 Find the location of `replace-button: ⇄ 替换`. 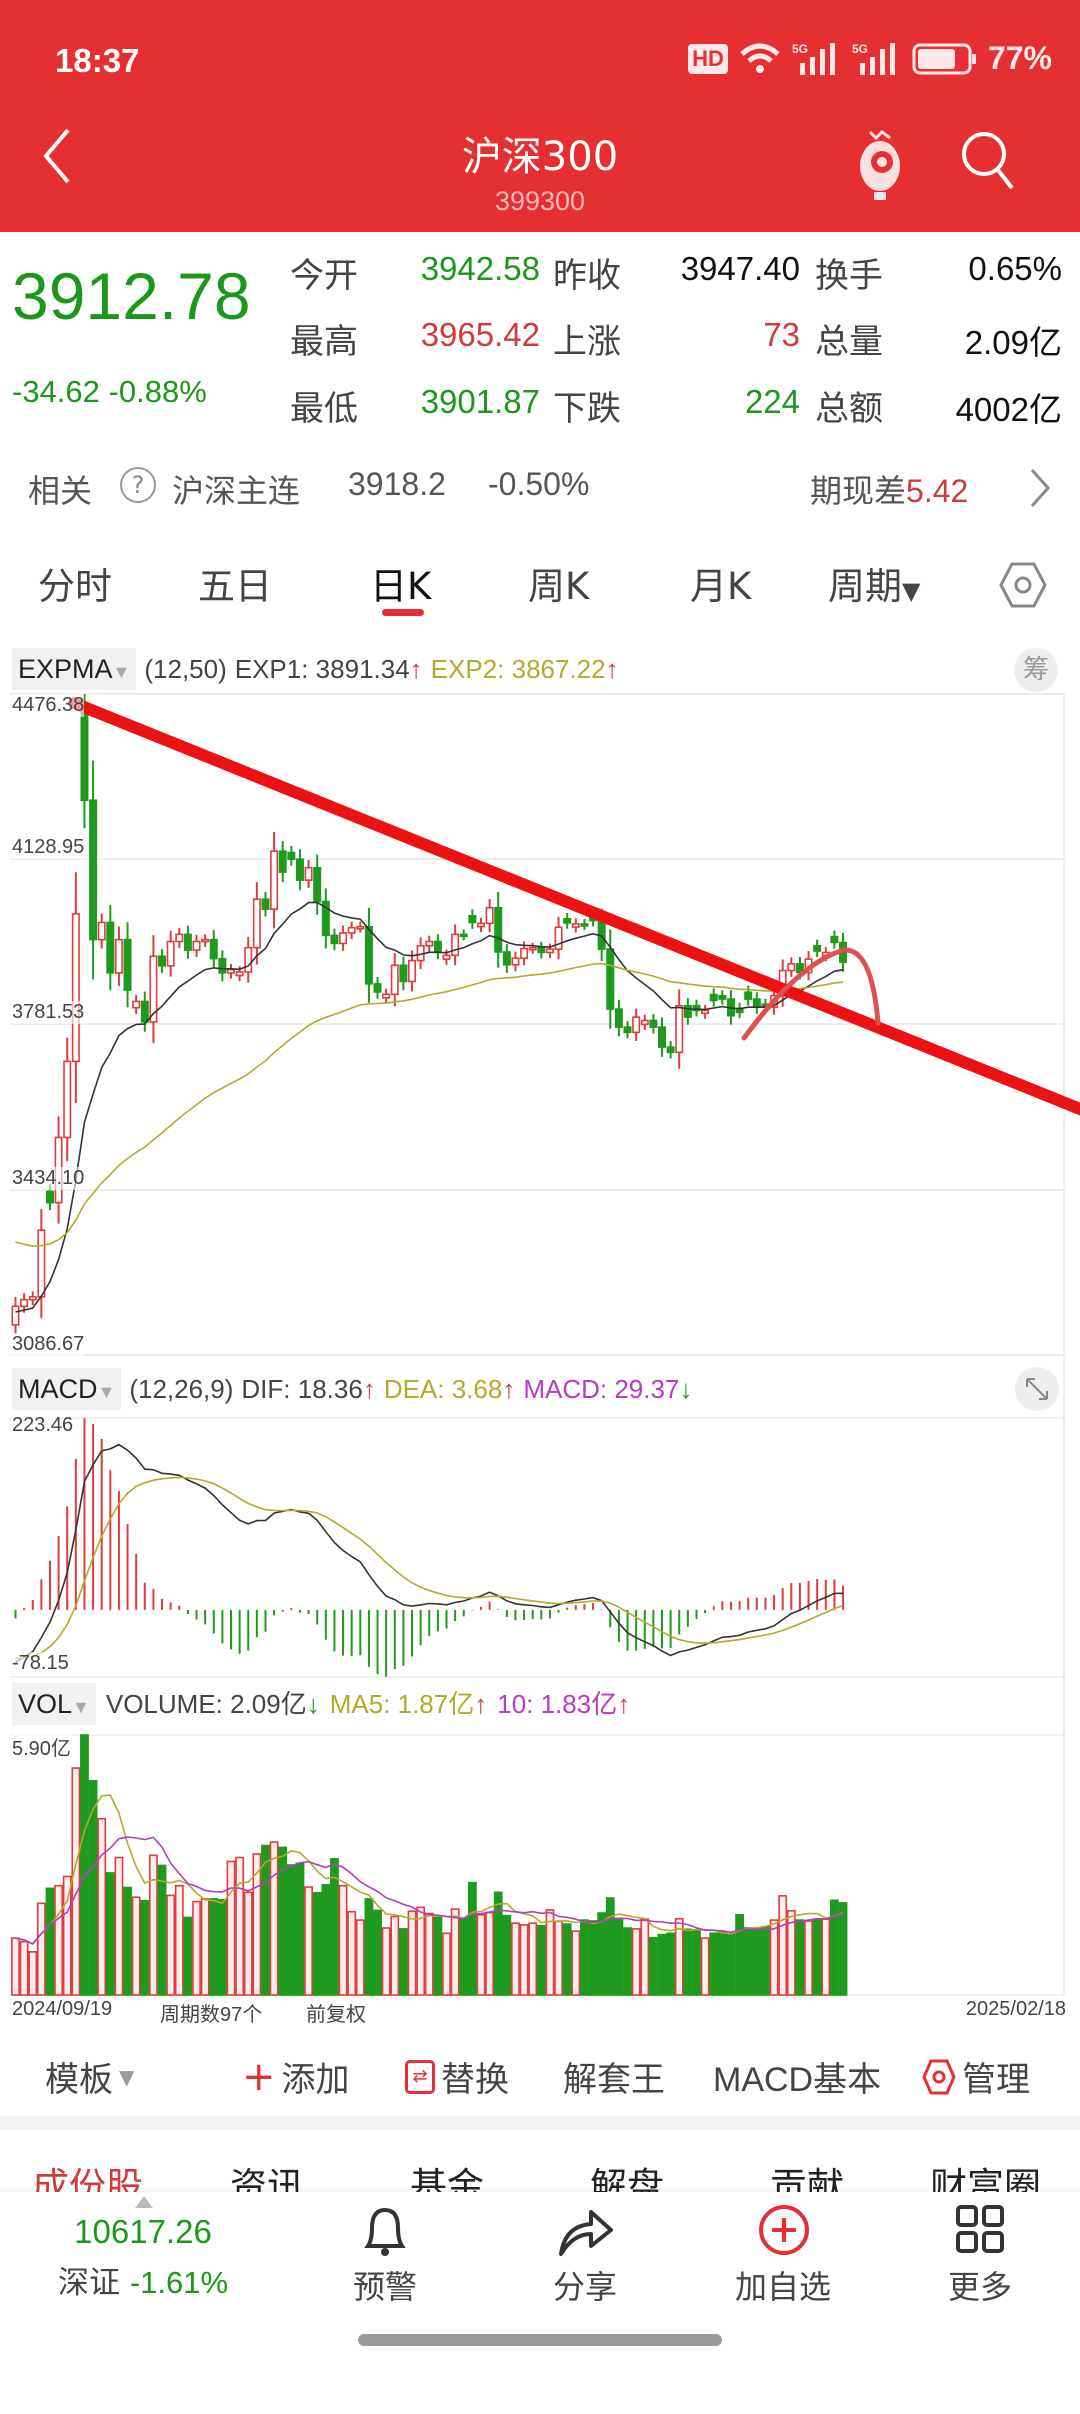

replace-button: ⇄ 替换 is located at coordinates (457, 2076).